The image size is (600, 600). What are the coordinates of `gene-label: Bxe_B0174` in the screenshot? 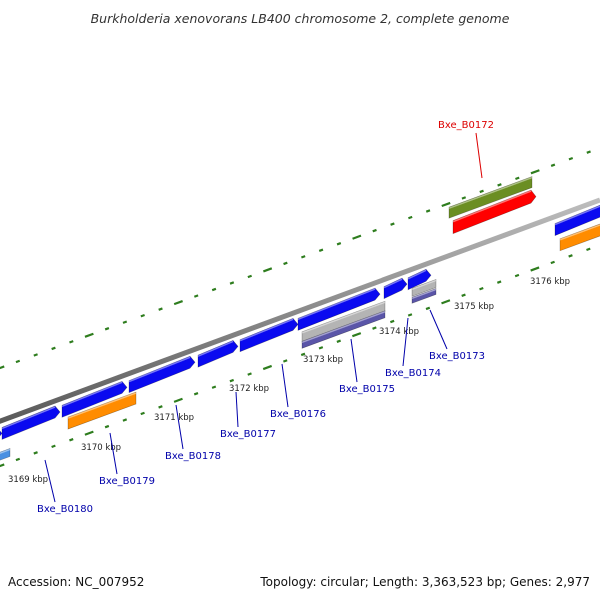 It's located at (413, 373).